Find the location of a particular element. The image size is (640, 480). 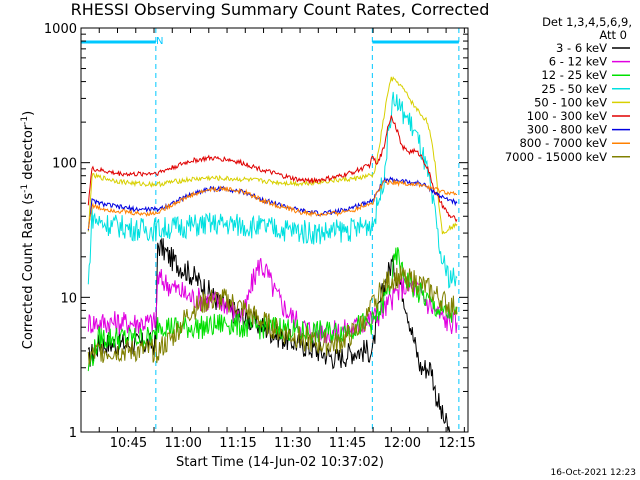

y-axis-label-part2: detector is located at coordinates (28, 154).